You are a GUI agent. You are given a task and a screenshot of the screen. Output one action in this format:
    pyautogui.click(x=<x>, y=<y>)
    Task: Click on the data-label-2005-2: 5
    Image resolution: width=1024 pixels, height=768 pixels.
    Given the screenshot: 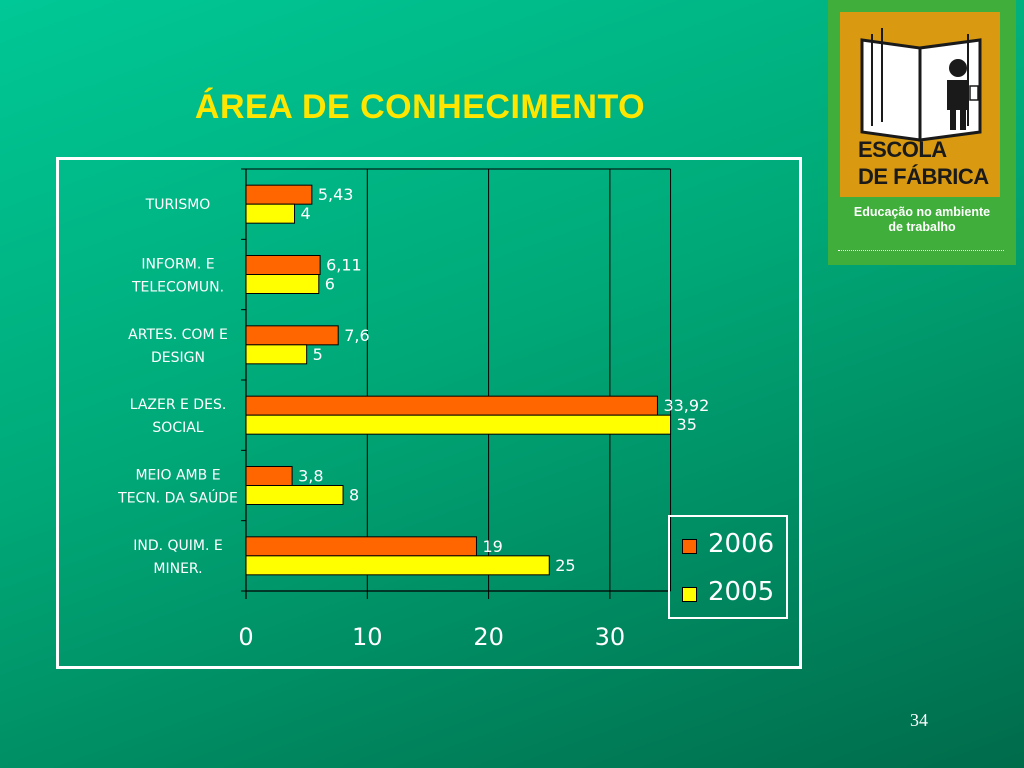 What is the action you would take?
    pyautogui.click(x=318, y=354)
    